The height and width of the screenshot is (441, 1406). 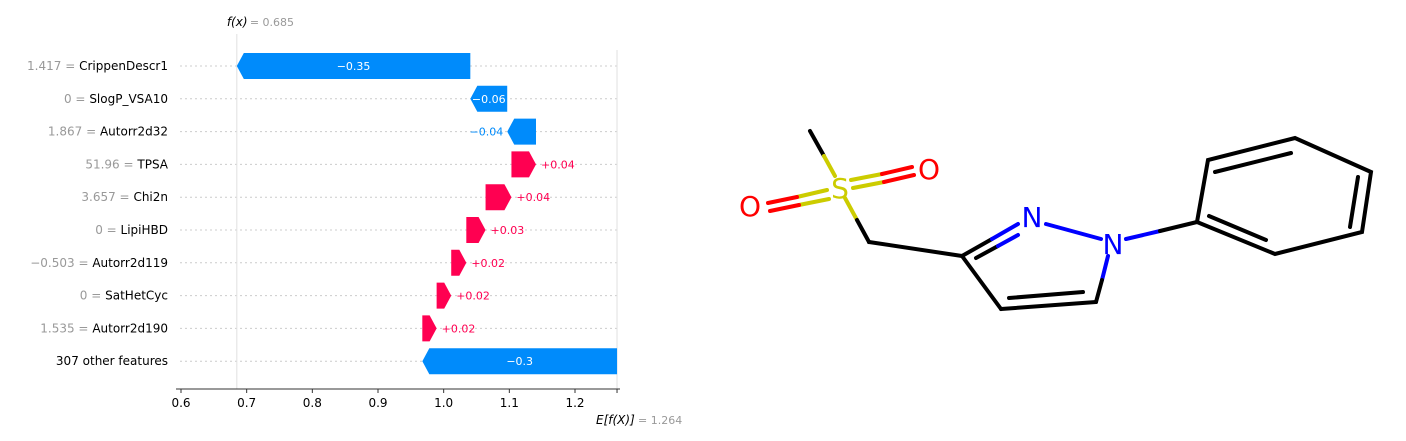 What do you see at coordinates (272, 22) in the screenshot?
I see `fx-value: = 0.685` at bounding box center [272, 22].